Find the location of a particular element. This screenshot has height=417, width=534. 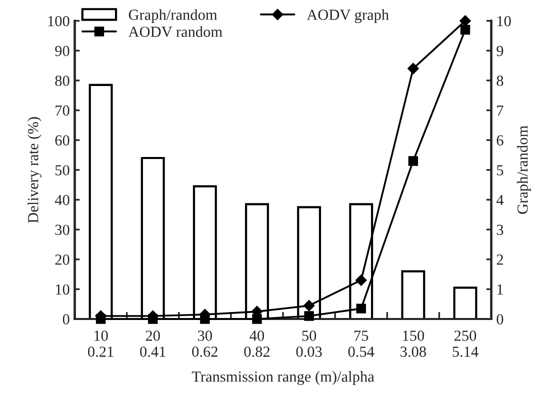

y2-tick-label: 2 is located at coordinates (499, 259).